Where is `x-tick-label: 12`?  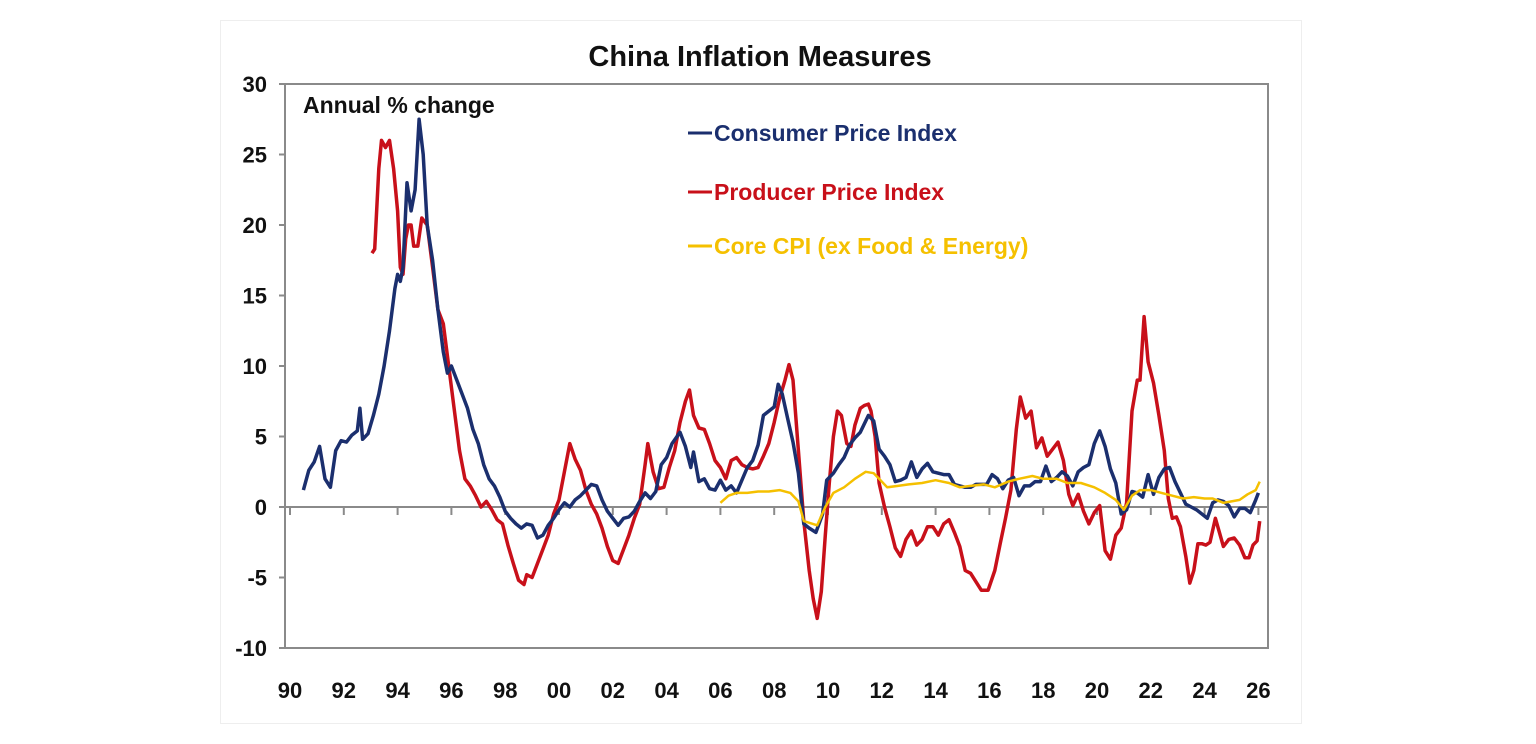
x-tick-label: 12 is located at coordinates (882, 690).